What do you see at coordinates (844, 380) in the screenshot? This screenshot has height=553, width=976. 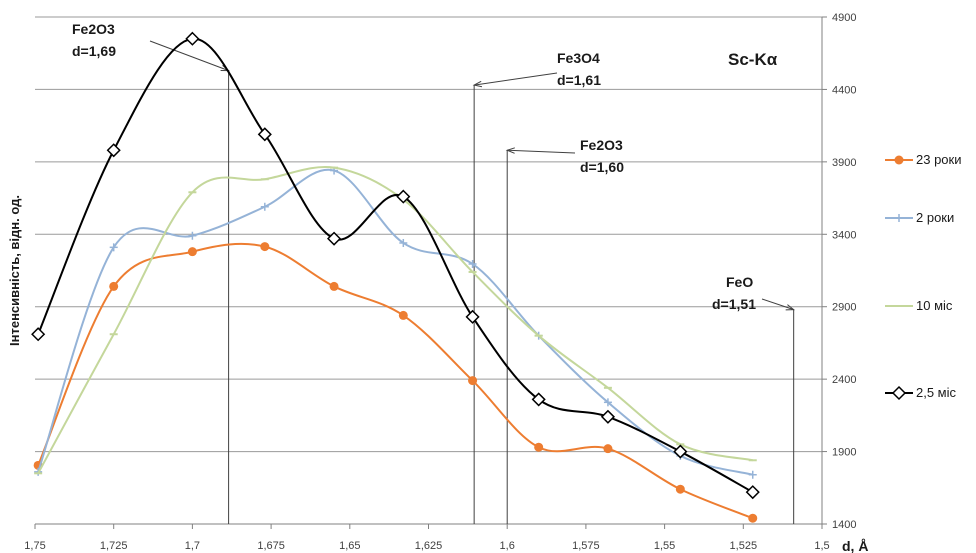 I see `y-tick-label: 2400` at bounding box center [844, 380].